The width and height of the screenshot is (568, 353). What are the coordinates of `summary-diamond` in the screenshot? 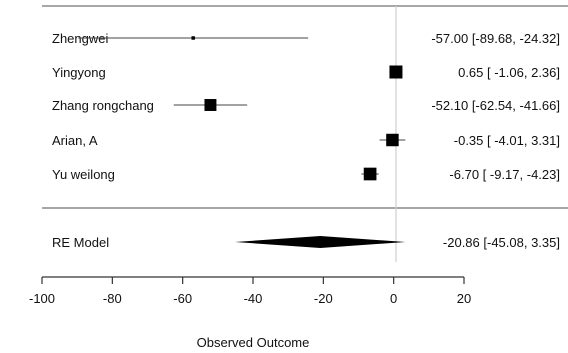 It's located at (320, 242).